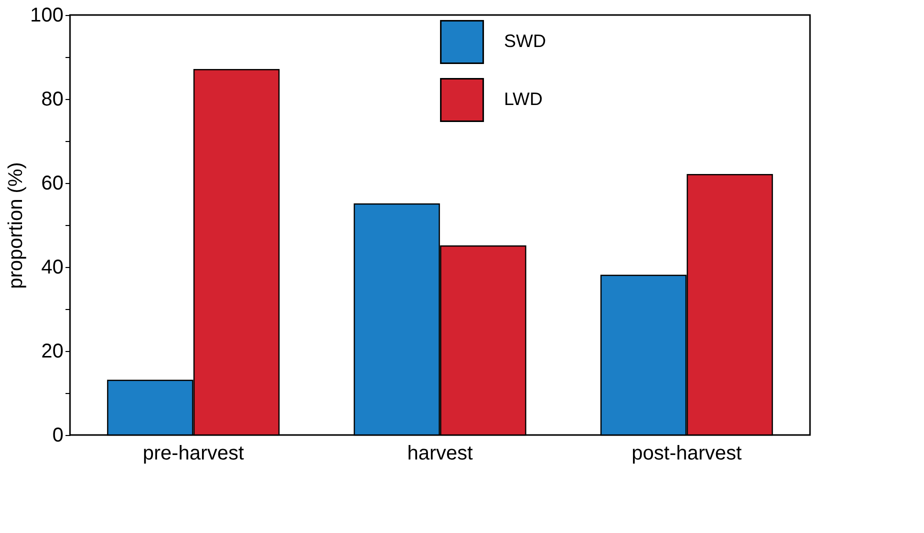  What do you see at coordinates (52, 99) in the screenshot?
I see `y-tick-label: 80` at bounding box center [52, 99].